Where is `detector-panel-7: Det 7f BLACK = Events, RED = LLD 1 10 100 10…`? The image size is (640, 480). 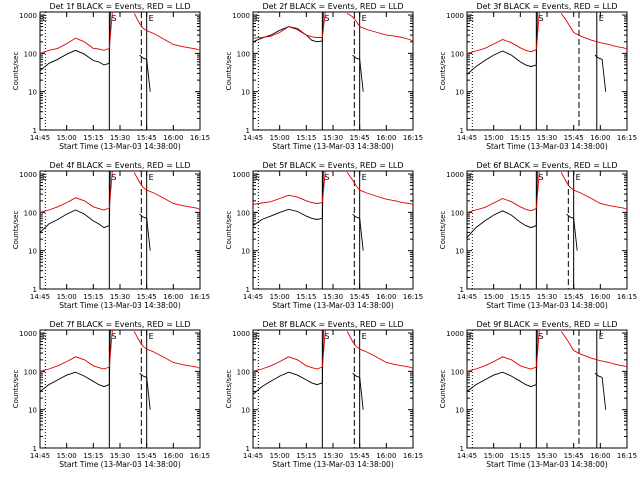
detector-panel-7: Det 7f BLACK = Events, RED = LLD 1 10 100 10… is located at coordinates (111, 394).